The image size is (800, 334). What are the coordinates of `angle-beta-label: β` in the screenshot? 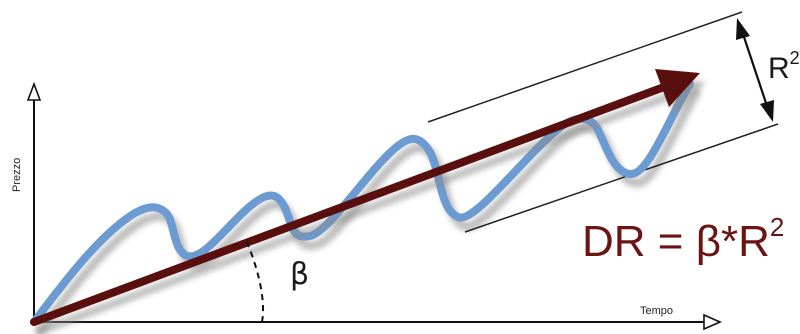 It's located at (299, 274).